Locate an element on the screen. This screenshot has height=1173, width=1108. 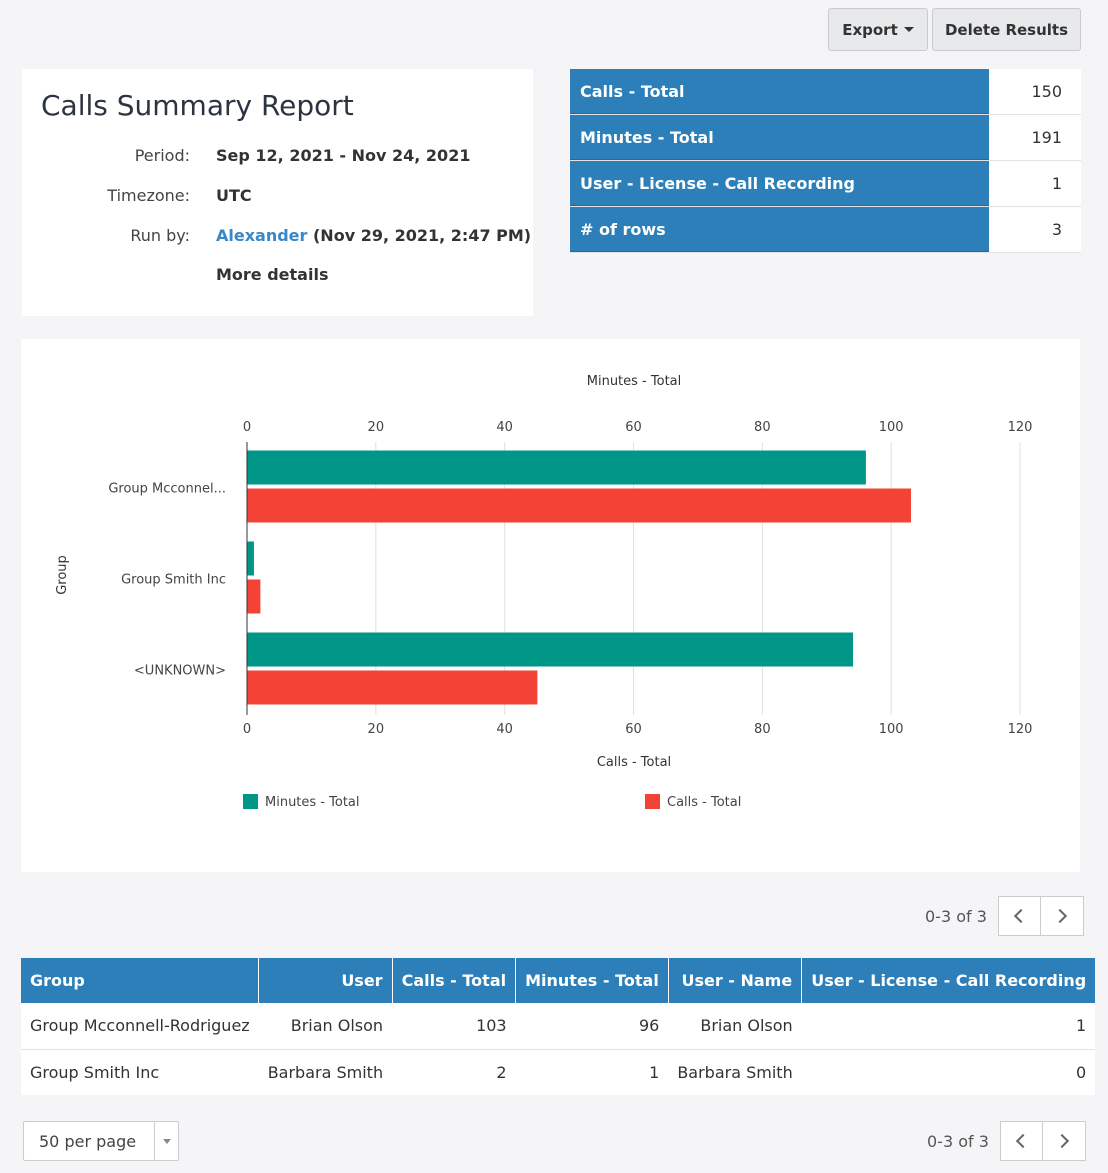
column-header-call-recording: User - License - Call Recording is located at coordinates (948, 980).